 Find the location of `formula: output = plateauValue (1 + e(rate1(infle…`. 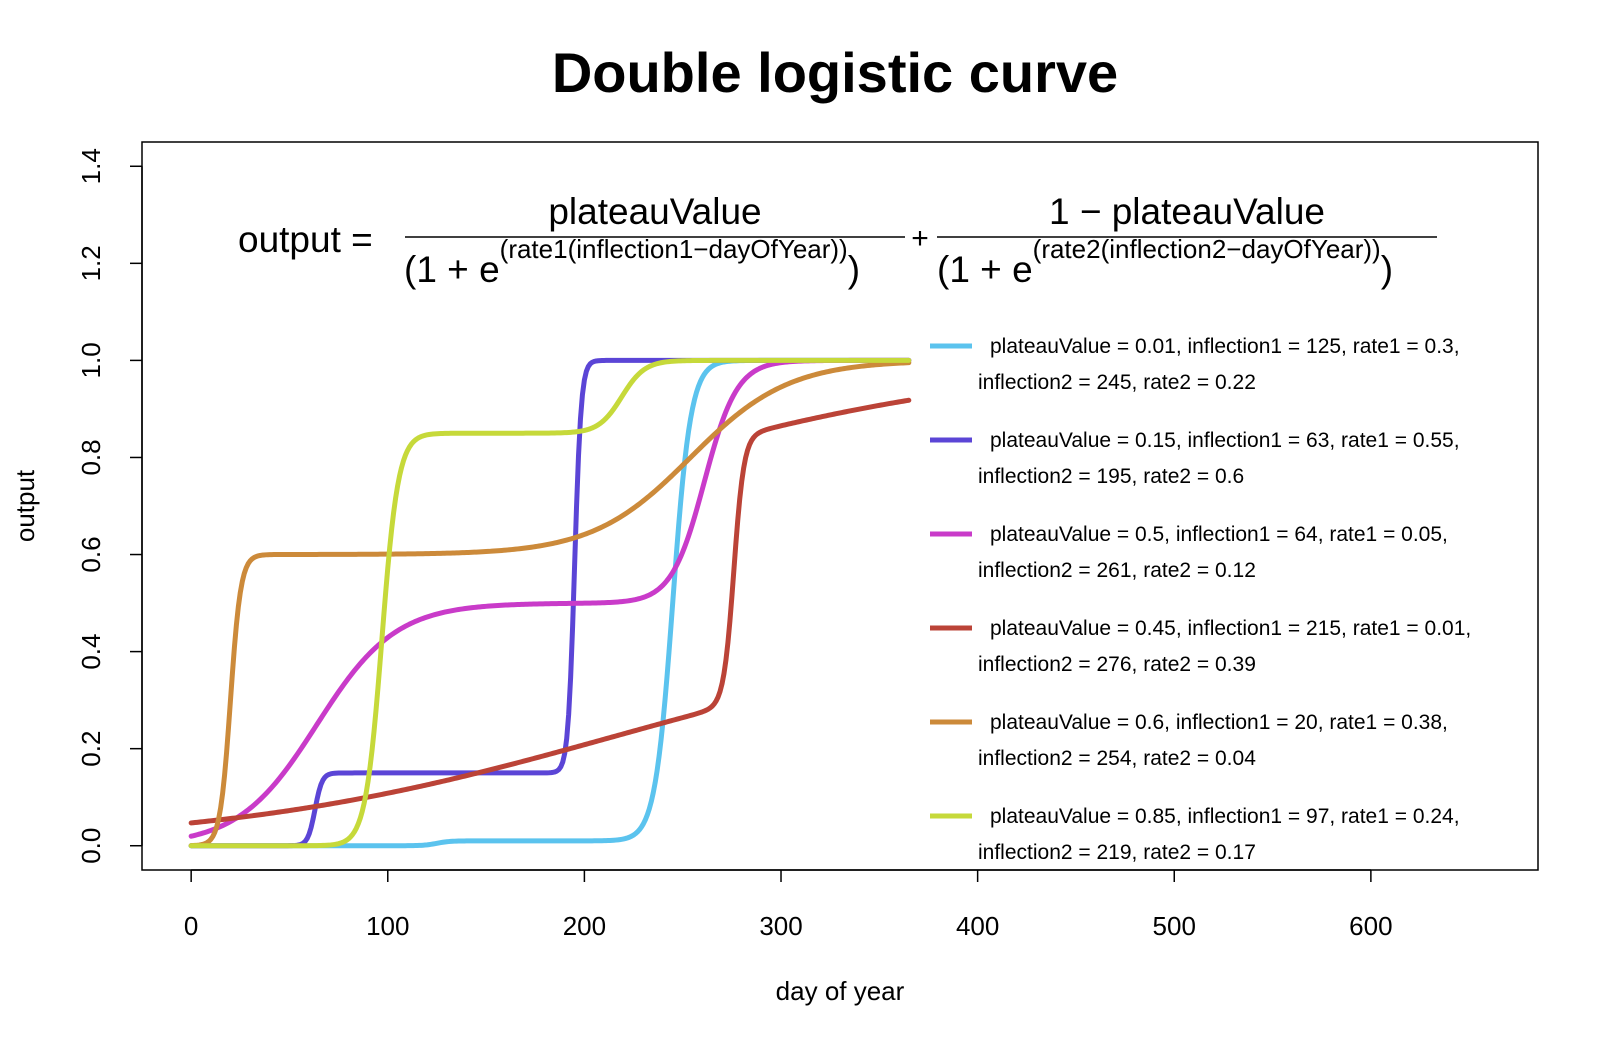

formula: output = plateauValue (1 + e(rate1(infle… is located at coordinates (837, 240).